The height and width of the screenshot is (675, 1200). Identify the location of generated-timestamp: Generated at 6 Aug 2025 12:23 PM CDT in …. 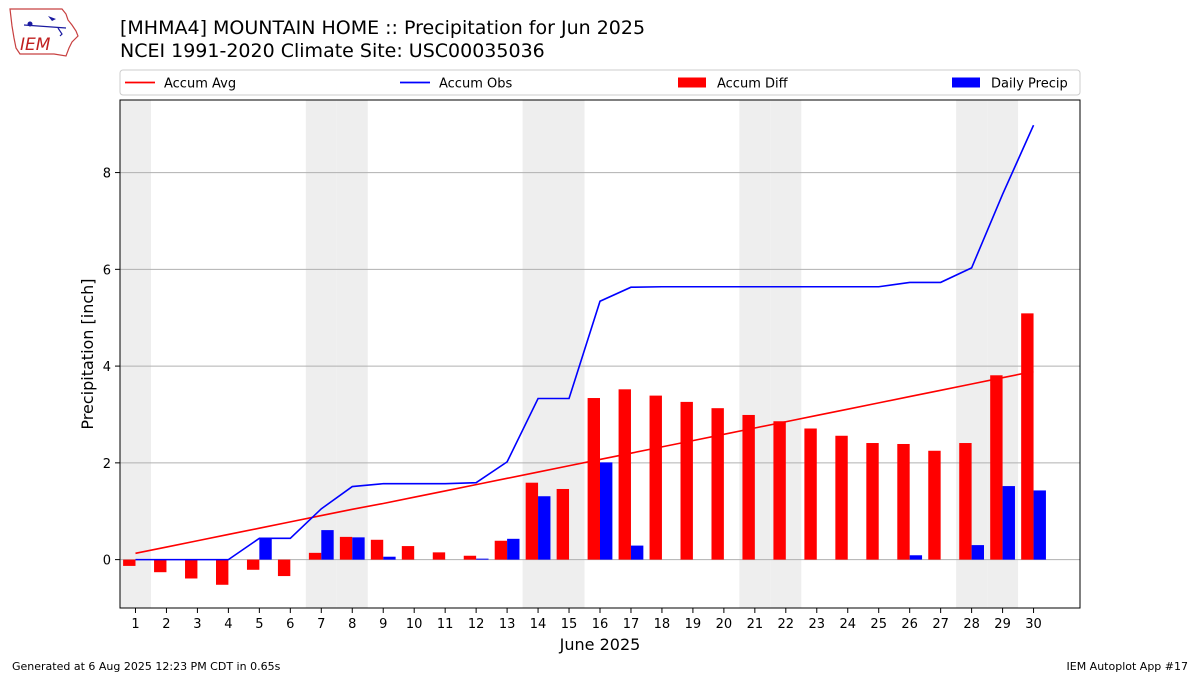
(146, 666).